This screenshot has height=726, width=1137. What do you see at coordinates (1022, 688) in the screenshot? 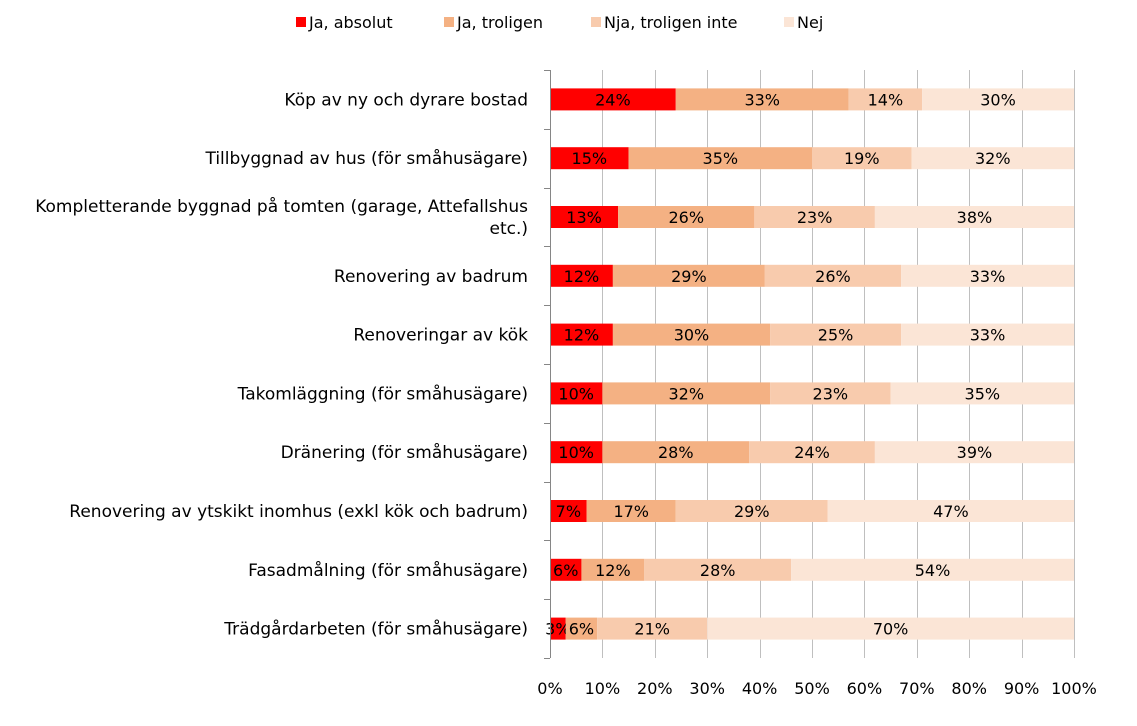
I see `x-tick-label: 90%` at bounding box center [1022, 688].